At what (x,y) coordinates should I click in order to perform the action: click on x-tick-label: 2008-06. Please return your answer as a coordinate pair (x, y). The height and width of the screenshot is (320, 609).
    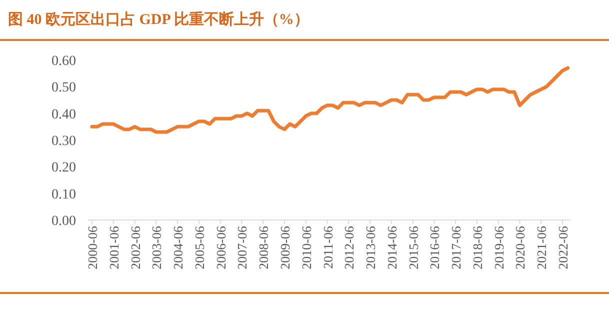
    Looking at the image, I should click on (264, 248).